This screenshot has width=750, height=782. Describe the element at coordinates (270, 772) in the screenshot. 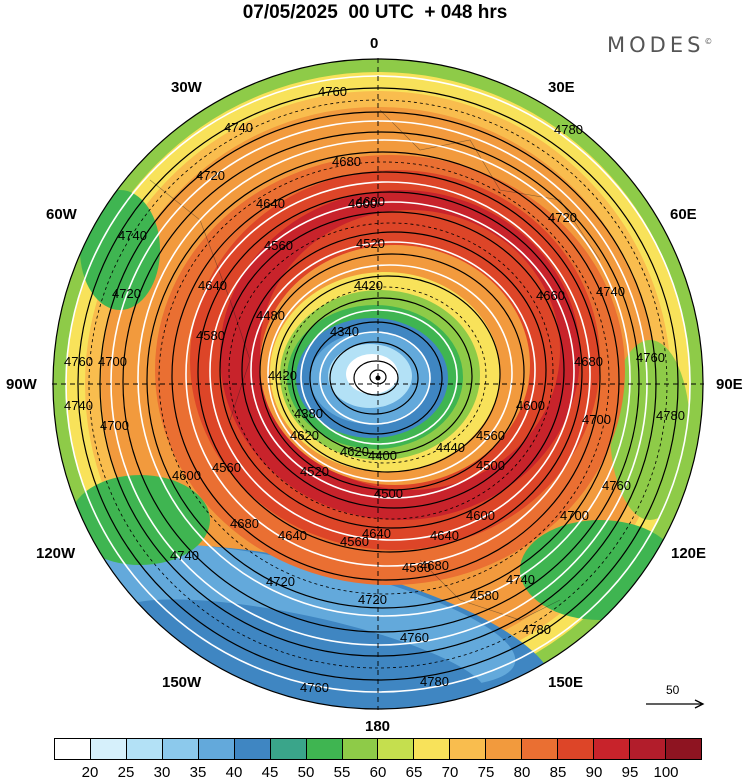

I see `colorbar-tick-label: 45` at that location.